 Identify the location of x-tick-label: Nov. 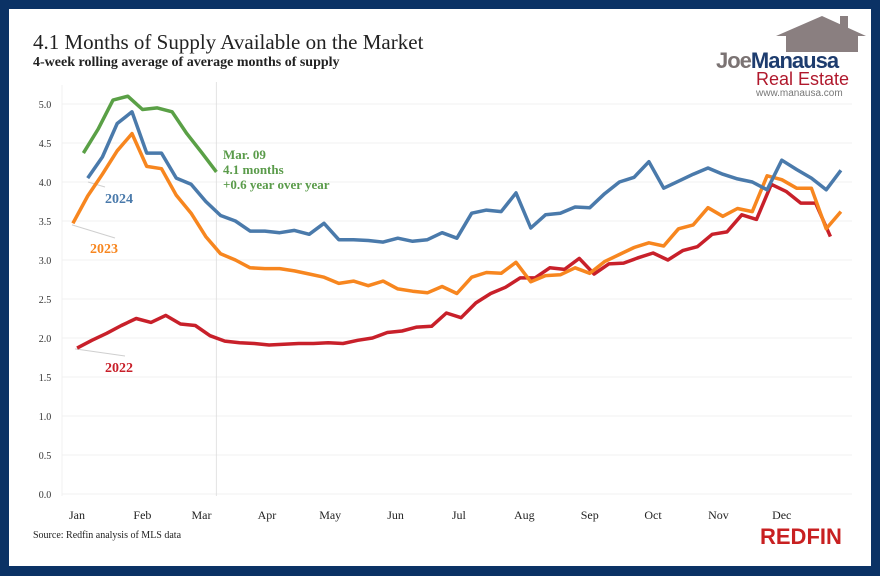
(718, 515).